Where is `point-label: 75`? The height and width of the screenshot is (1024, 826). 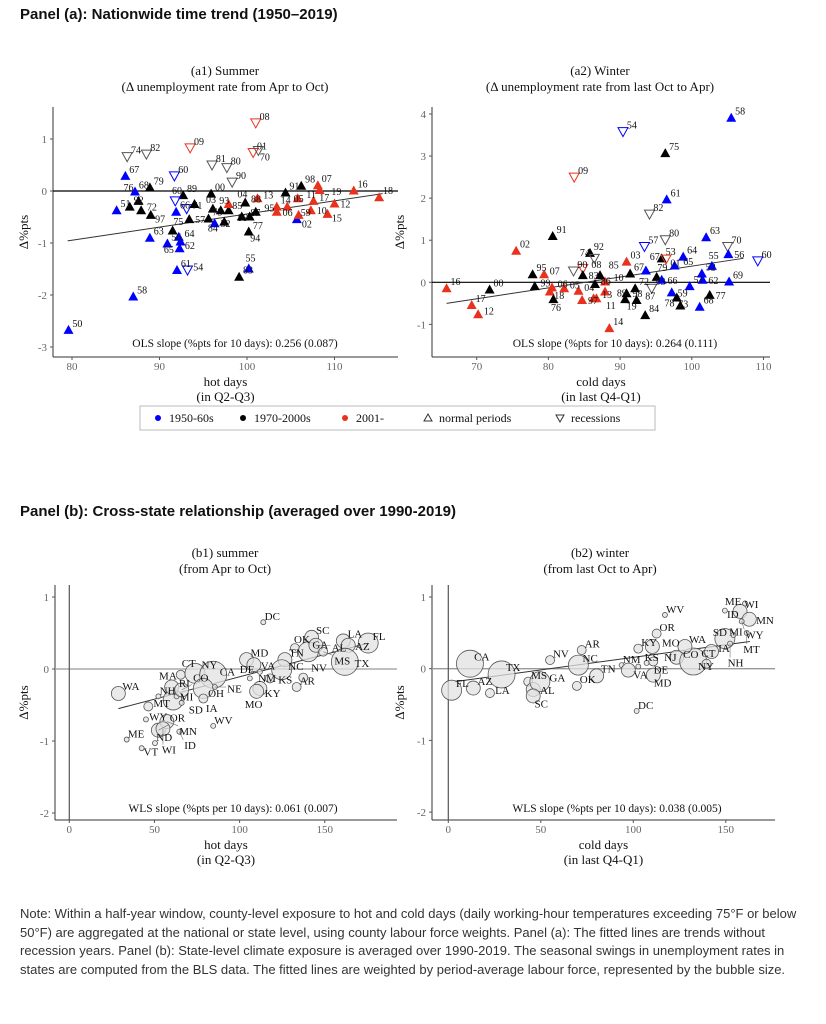 point-label: 75 is located at coordinates (178, 222).